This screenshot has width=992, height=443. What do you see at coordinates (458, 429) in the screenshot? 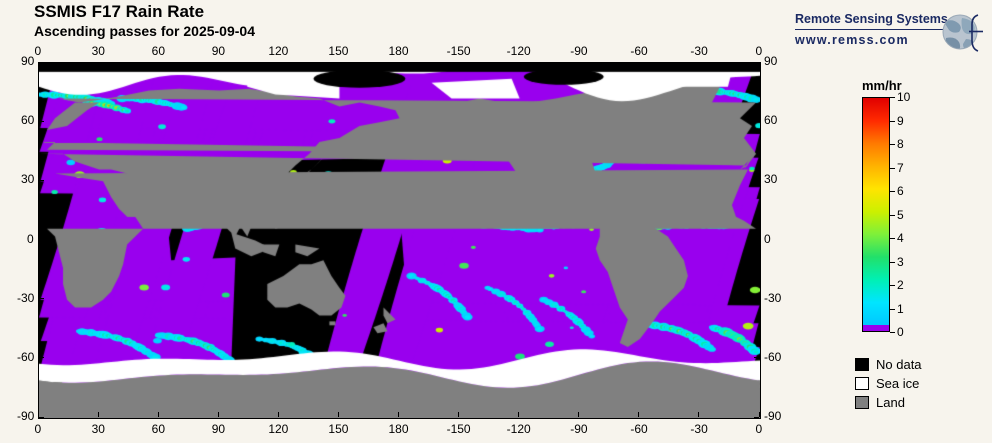
I see `x-axis-label-bottom: -150` at bounding box center [458, 429].